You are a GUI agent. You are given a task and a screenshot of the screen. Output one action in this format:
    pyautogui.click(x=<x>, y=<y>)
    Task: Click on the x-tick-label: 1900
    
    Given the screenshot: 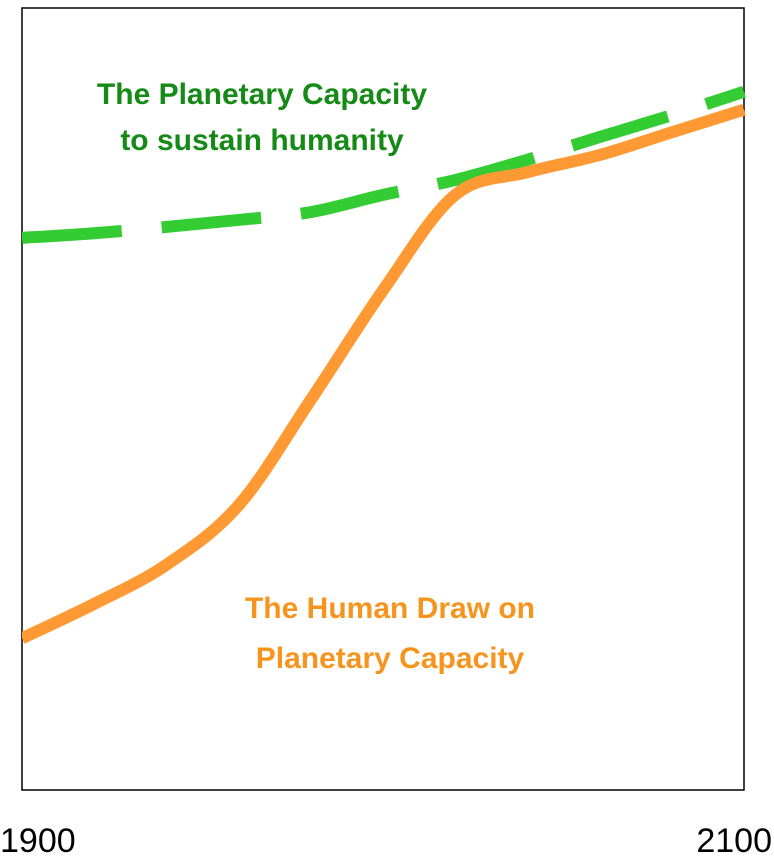 What is the action you would take?
    pyautogui.click(x=38, y=841)
    